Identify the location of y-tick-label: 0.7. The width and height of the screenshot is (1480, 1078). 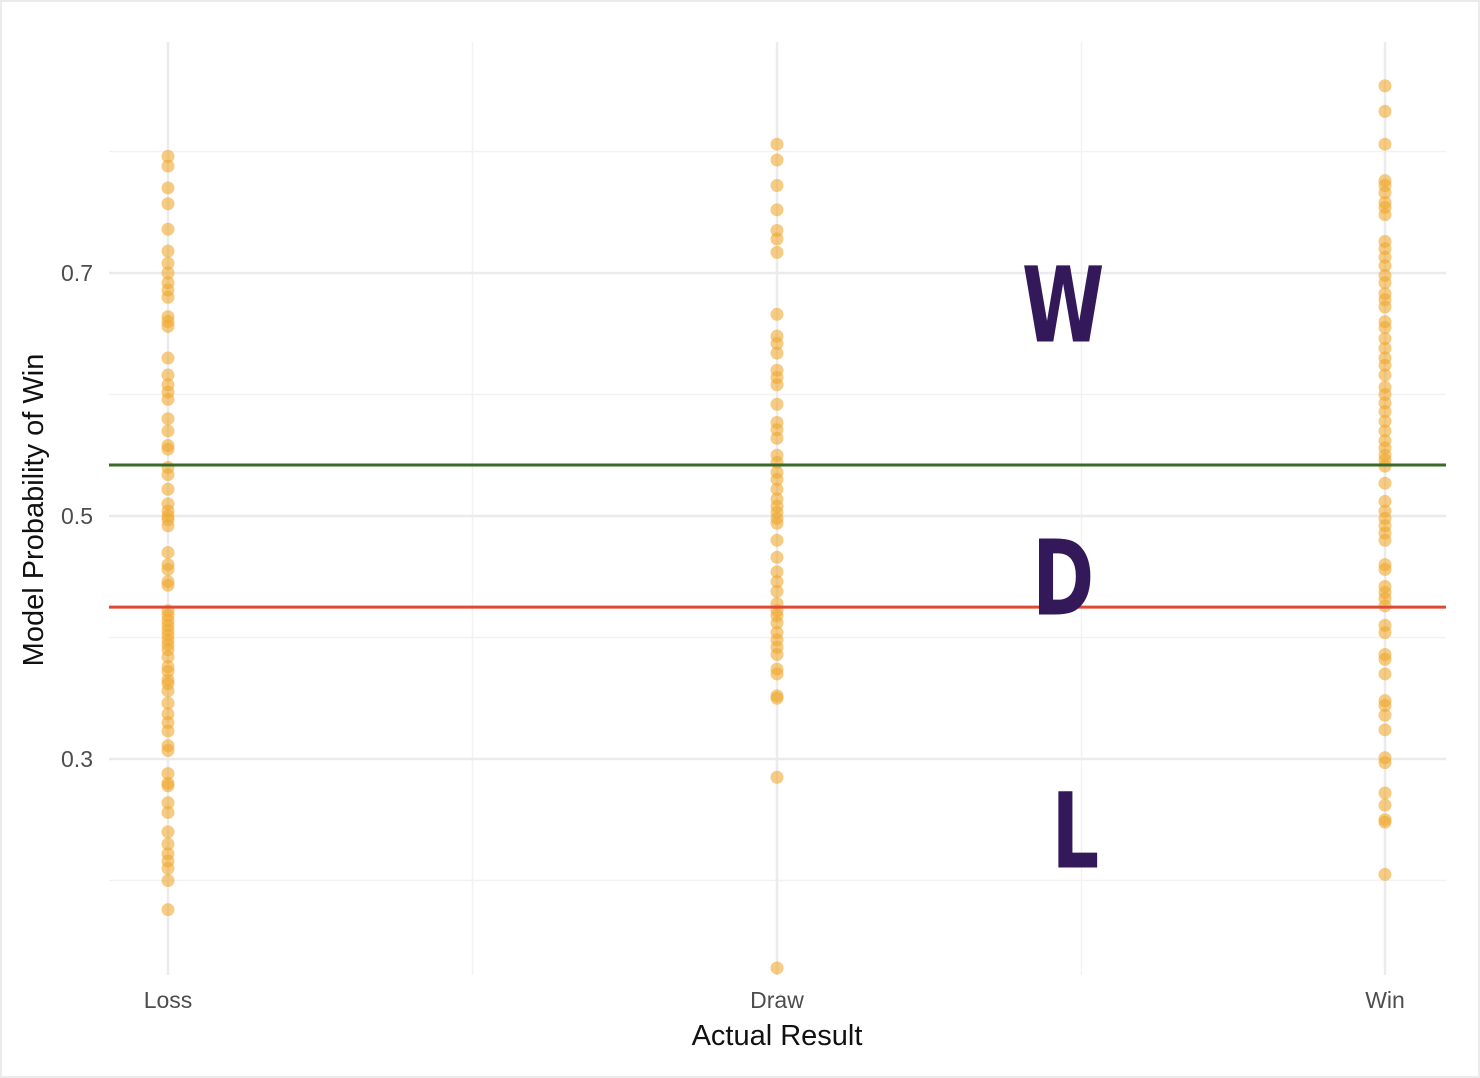
(77, 273).